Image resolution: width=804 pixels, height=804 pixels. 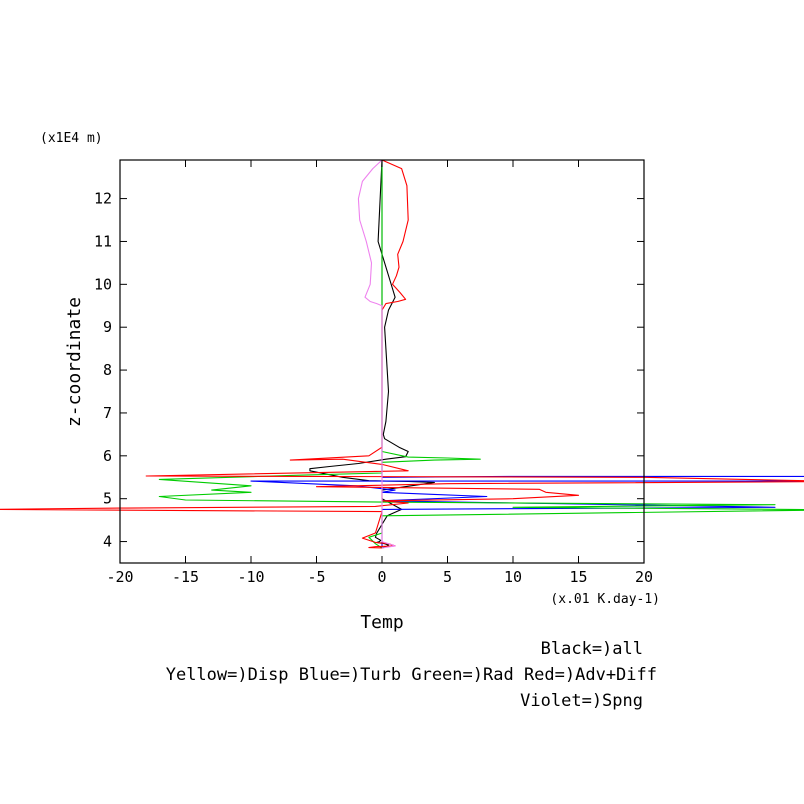 I want to click on y-axis-label: z-coordinate, so click(x=74, y=362).